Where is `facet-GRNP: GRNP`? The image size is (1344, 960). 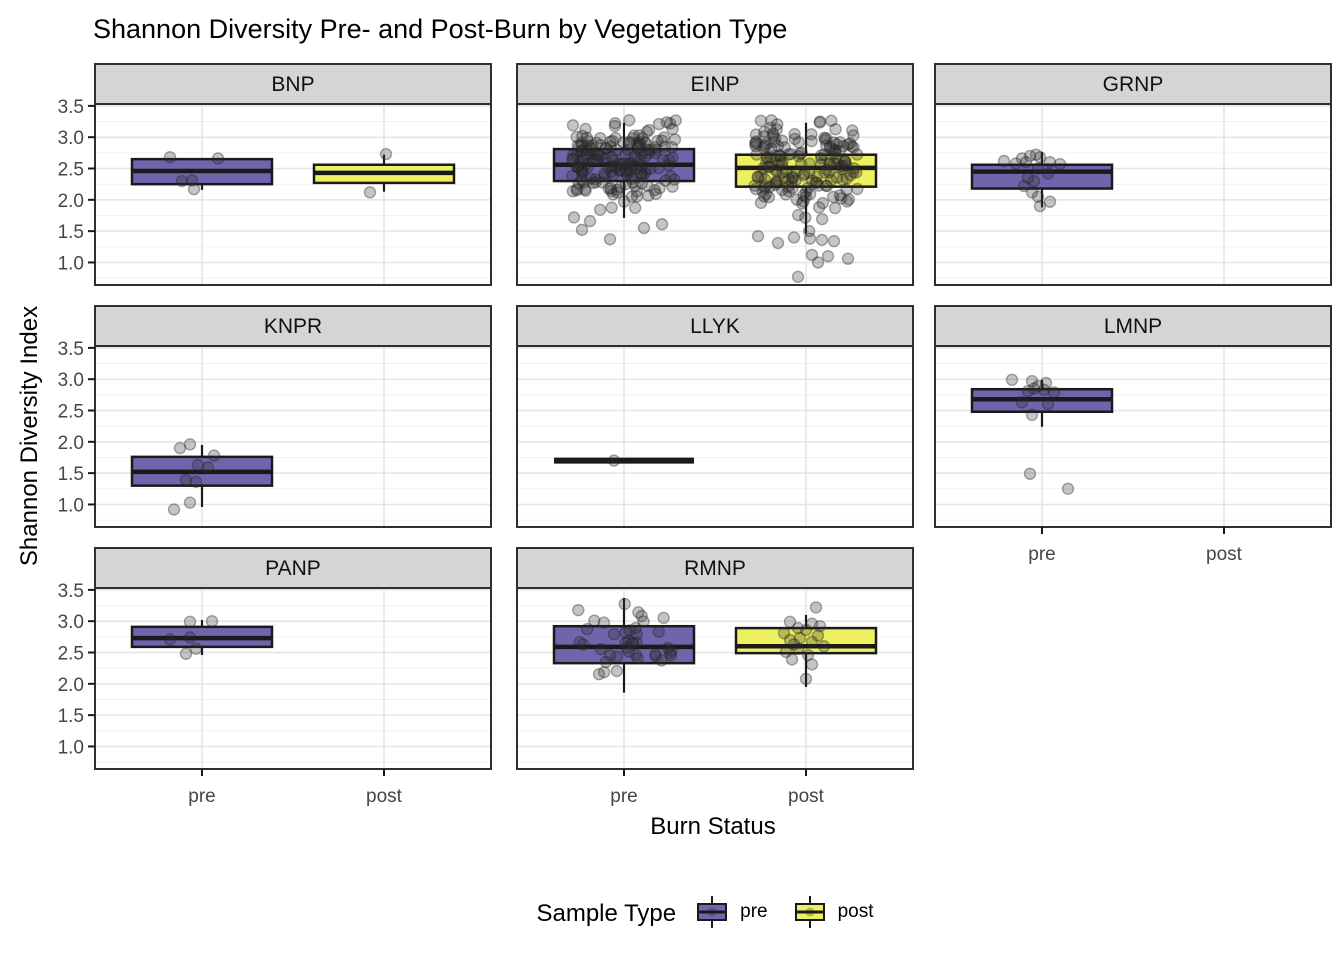
facet-GRNP: GRNP is located at coordinates (1133, 174).